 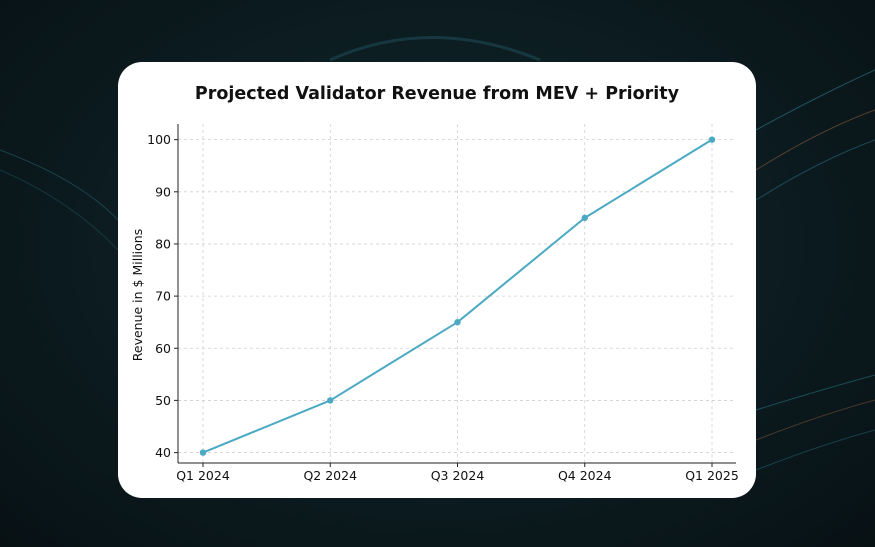 What do you see at coordinates (585, 475) in the screenshot?
I see `x-tick-label: Q4 2024` at bounding box center [585, 475].